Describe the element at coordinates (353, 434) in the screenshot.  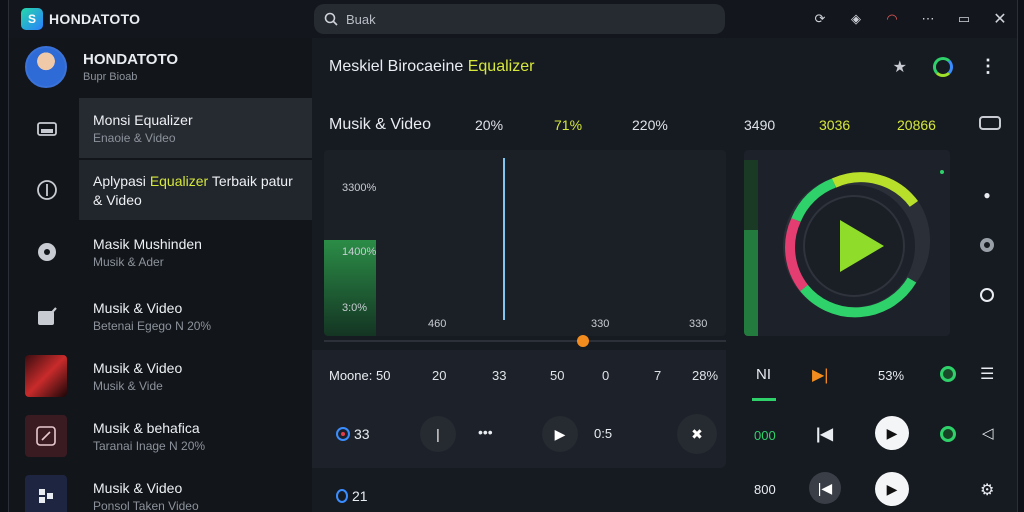
I see `playback-counter: 33` at that location.